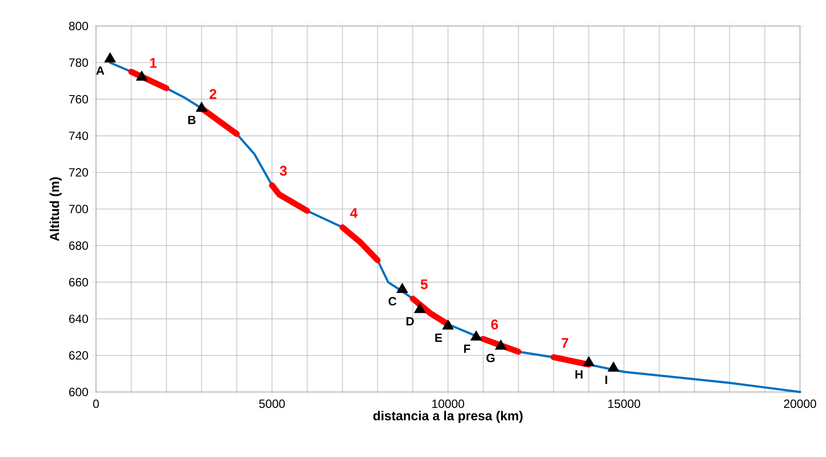 The height and width of the screenshot is (457, 826). What do you see at coordinates (96, 404) in the screenshot?
I see `x-tick-label: 0` at bounding box center [96, 404].